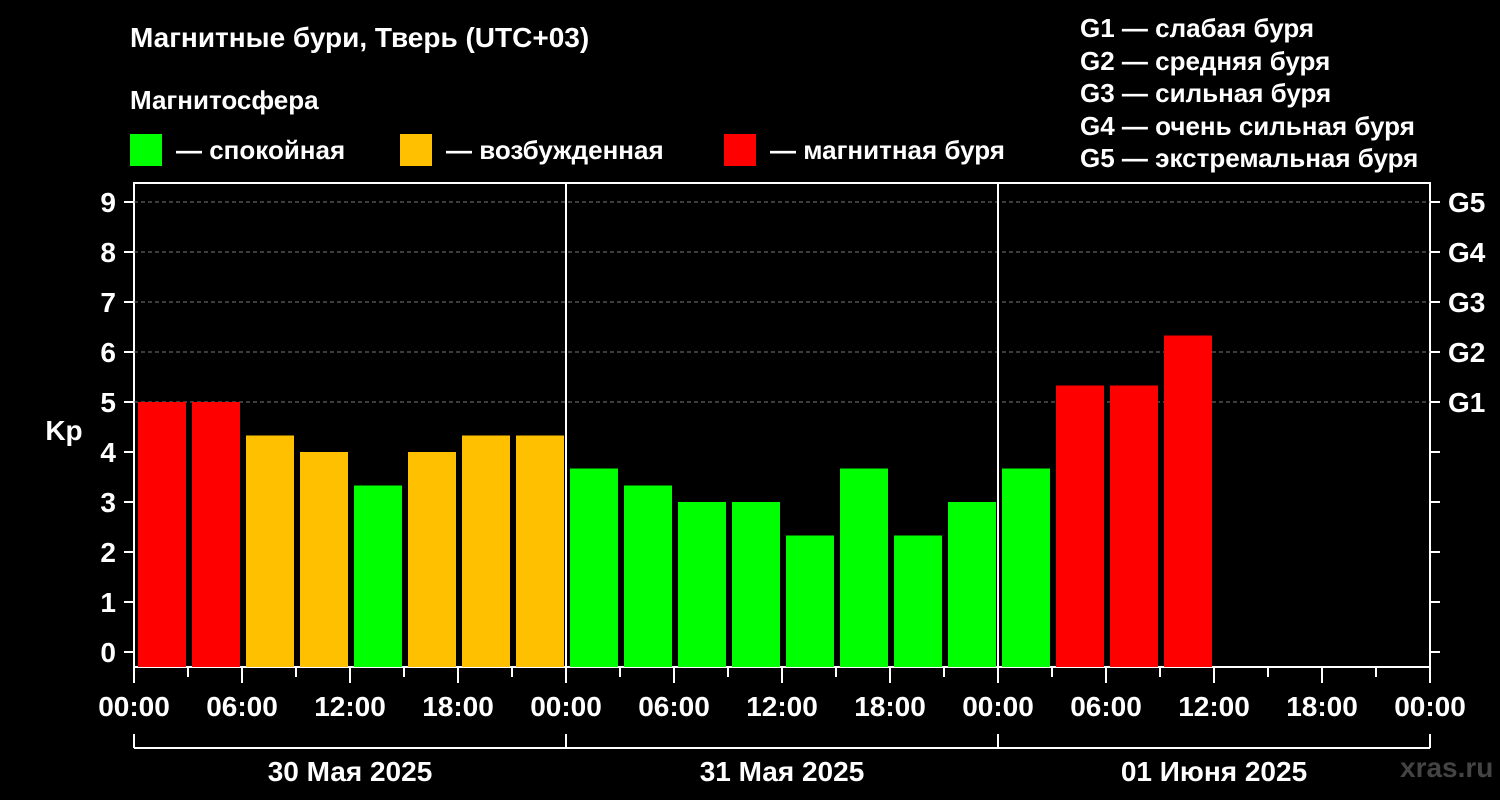 The width and height of the screenshot is (1500, 800). What do you see at coordinates (1206, 93) in the screenshot?
I see `g-legend-item: G3 — сильная буря` at bounding box center [1206, 93].